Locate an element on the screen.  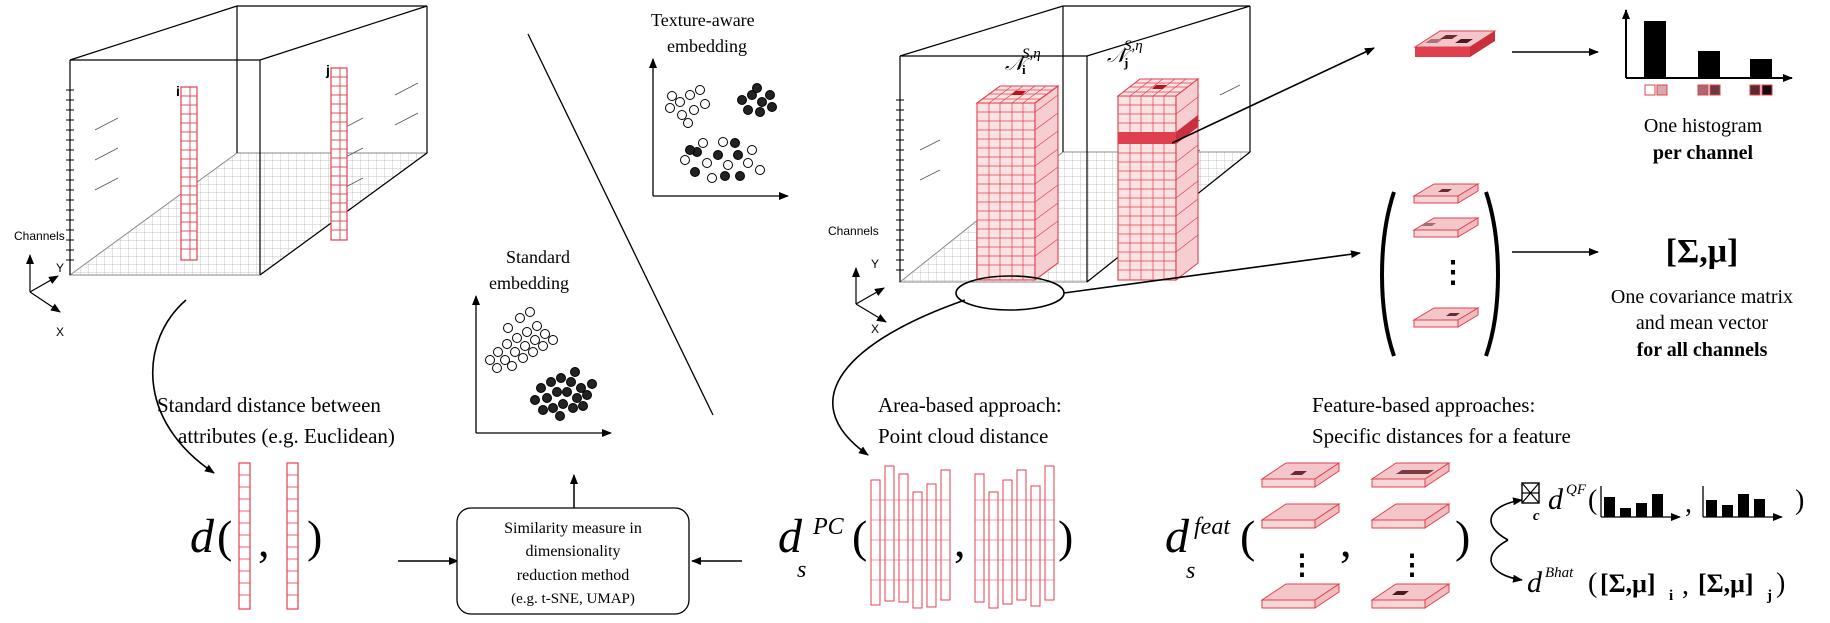
left-bracket is located at coordinates (1388, 274).